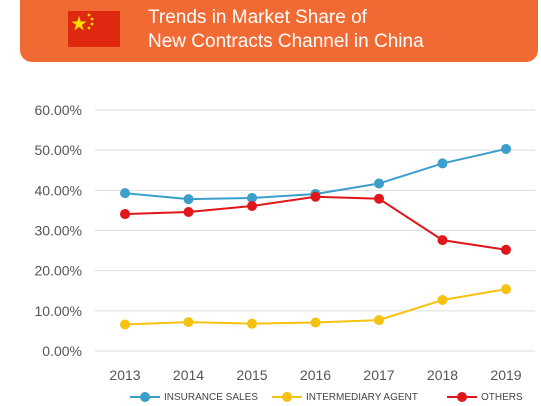 Image resolution: width=541 pixels, height=406 pixels. What do you see at coordinates (502, 397) in the screenshot?
I see `legend-label: OTHERS` at bounding box center [502, 397].